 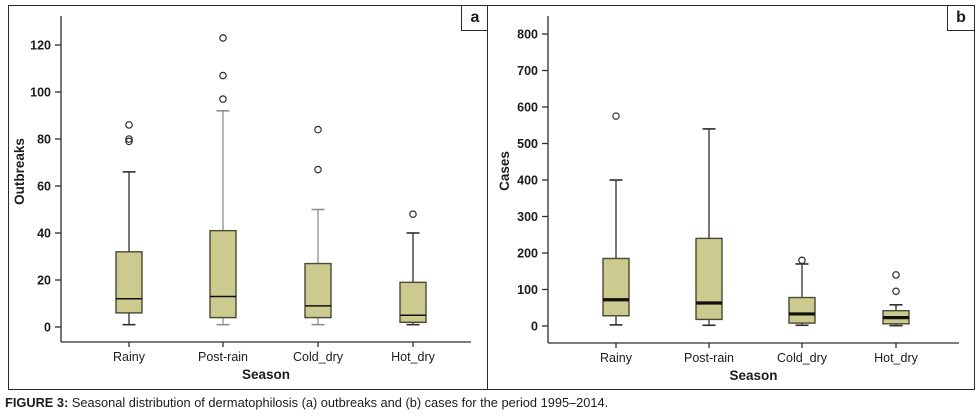 I want to click on y-tick-label: 700, so click(x=527, y=71).